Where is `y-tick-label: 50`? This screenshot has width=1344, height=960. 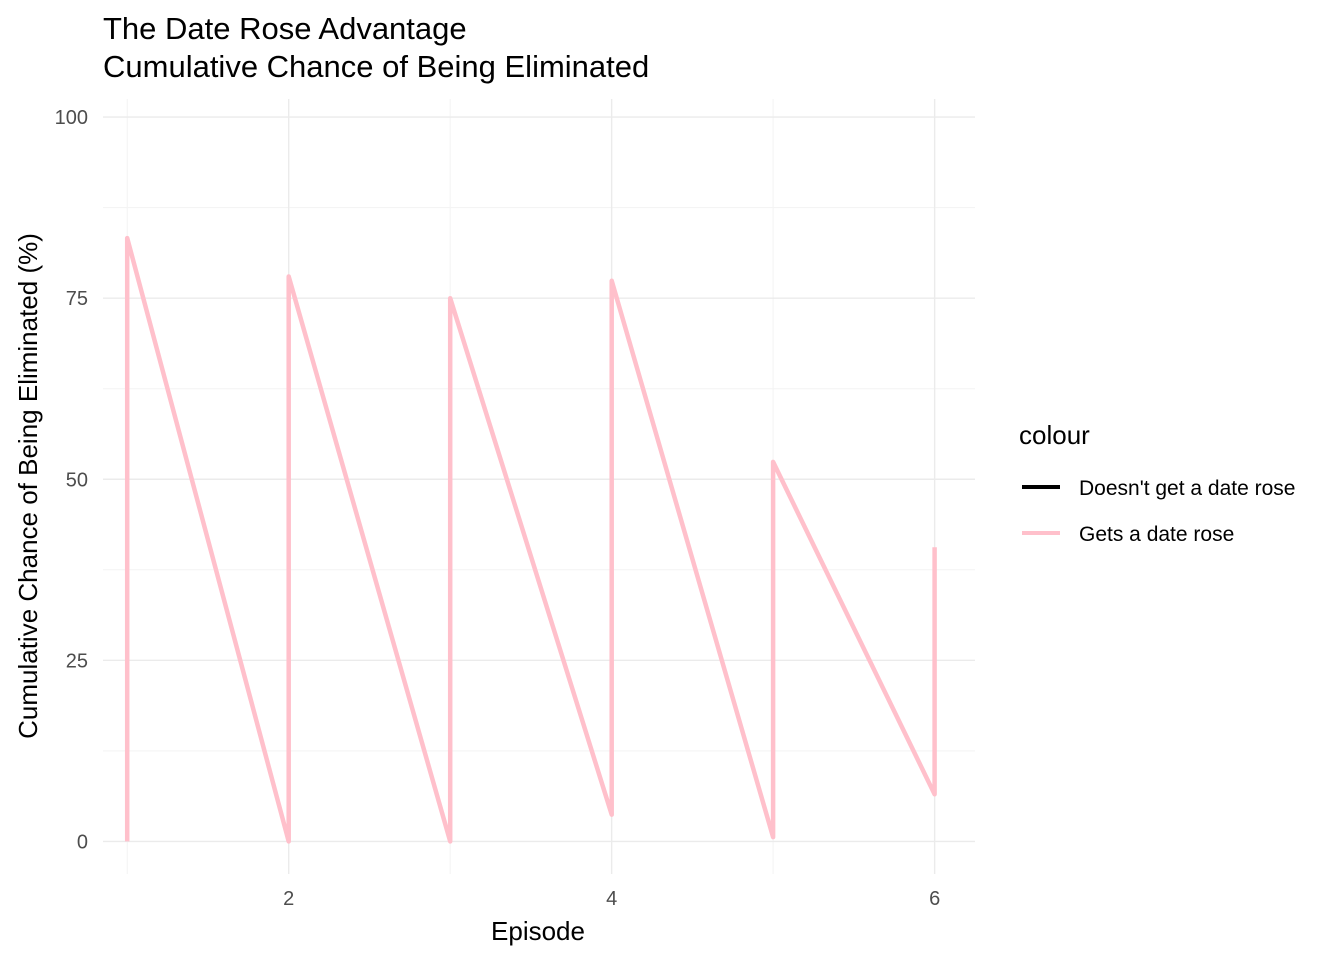 y-tick-label: 50 is located at coordinates (77, 480).